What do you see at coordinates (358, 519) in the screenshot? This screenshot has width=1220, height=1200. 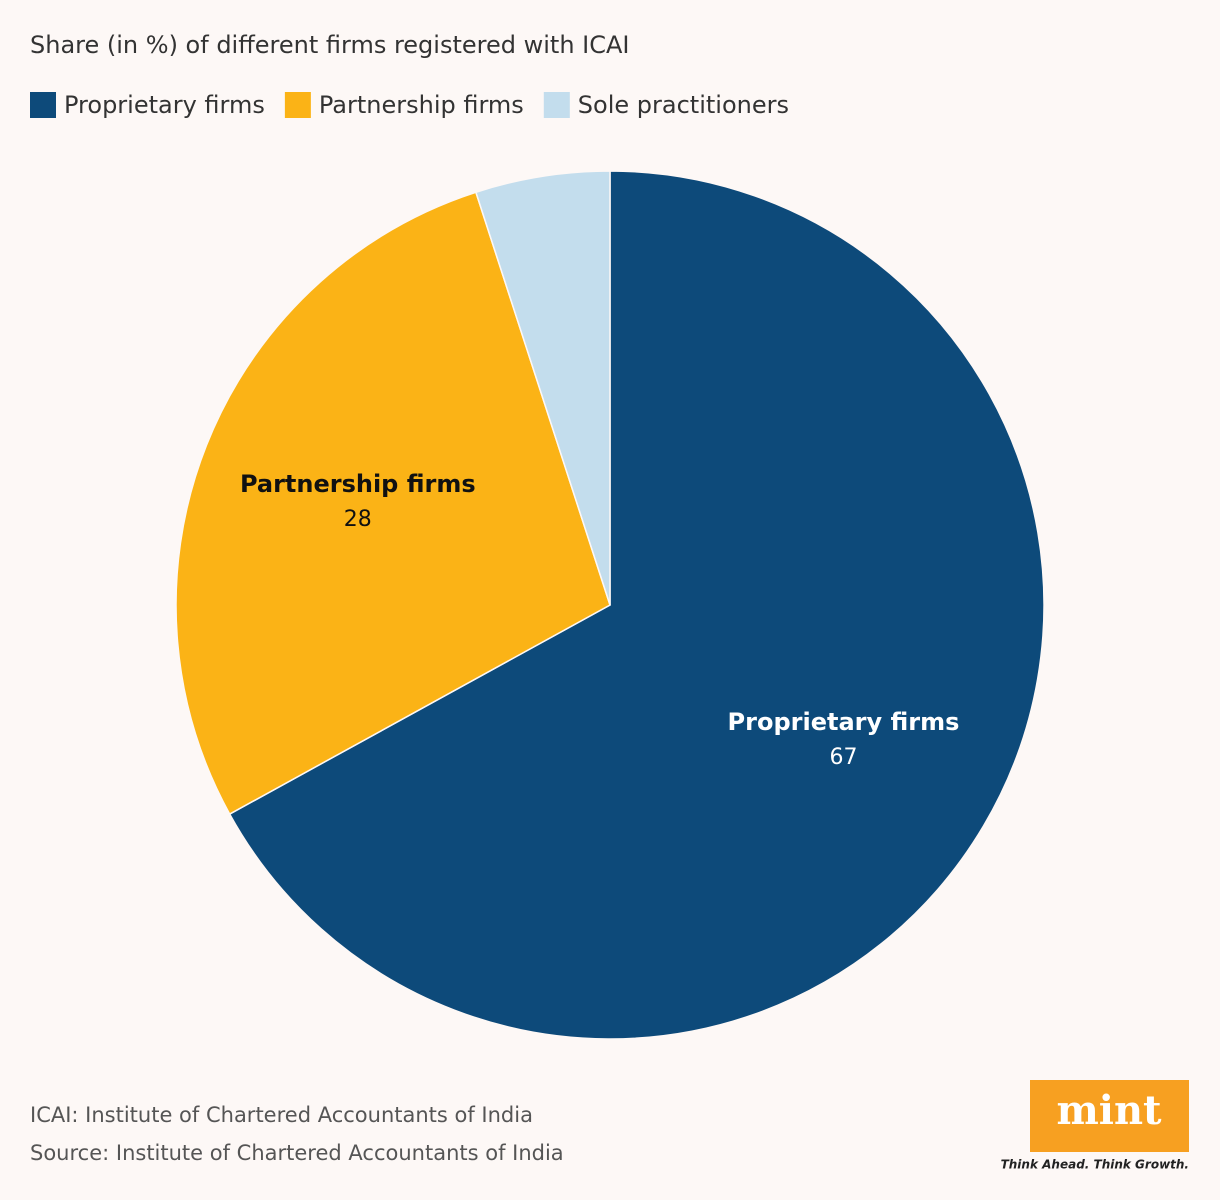 I see `data-label: 28` at bounding box center [358, 519].